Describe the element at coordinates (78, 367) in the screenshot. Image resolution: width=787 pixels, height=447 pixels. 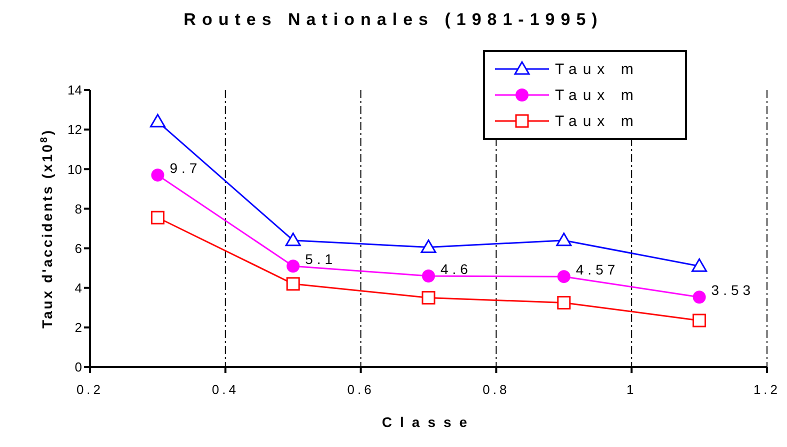
I see `y-tick-label: 0` at that location.